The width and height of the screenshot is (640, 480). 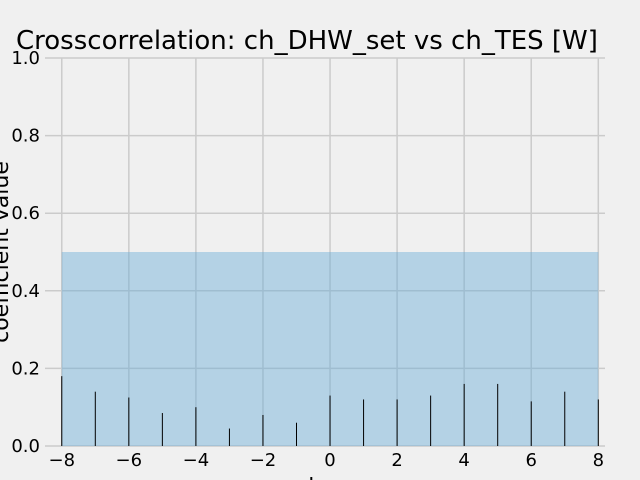 What do you see at coordinates (25, 368) in the screenshot?
I see `y-tick-label: 0.2` at bounding box center [25, 368].